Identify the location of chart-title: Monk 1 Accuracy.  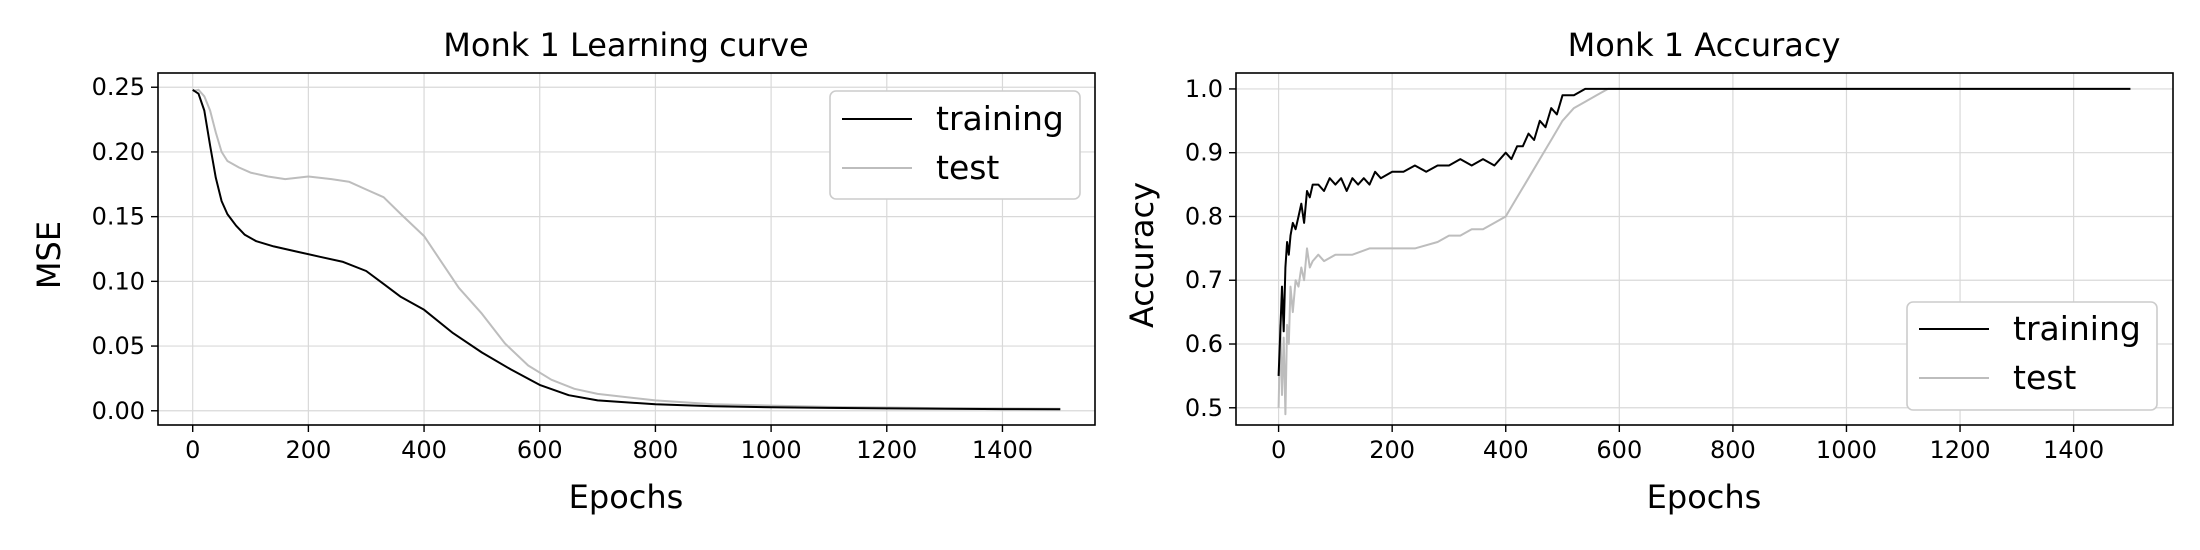
(1704, 45).